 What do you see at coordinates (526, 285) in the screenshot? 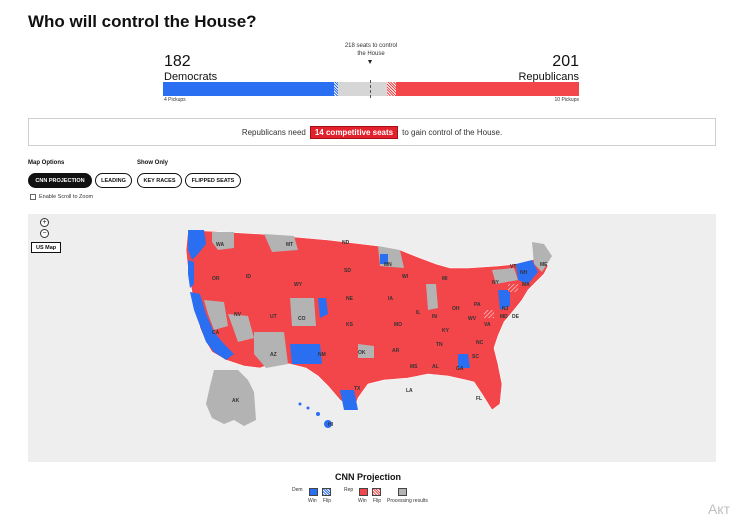
I see `state-label-ma: MA` at bounding box center [526, 285].